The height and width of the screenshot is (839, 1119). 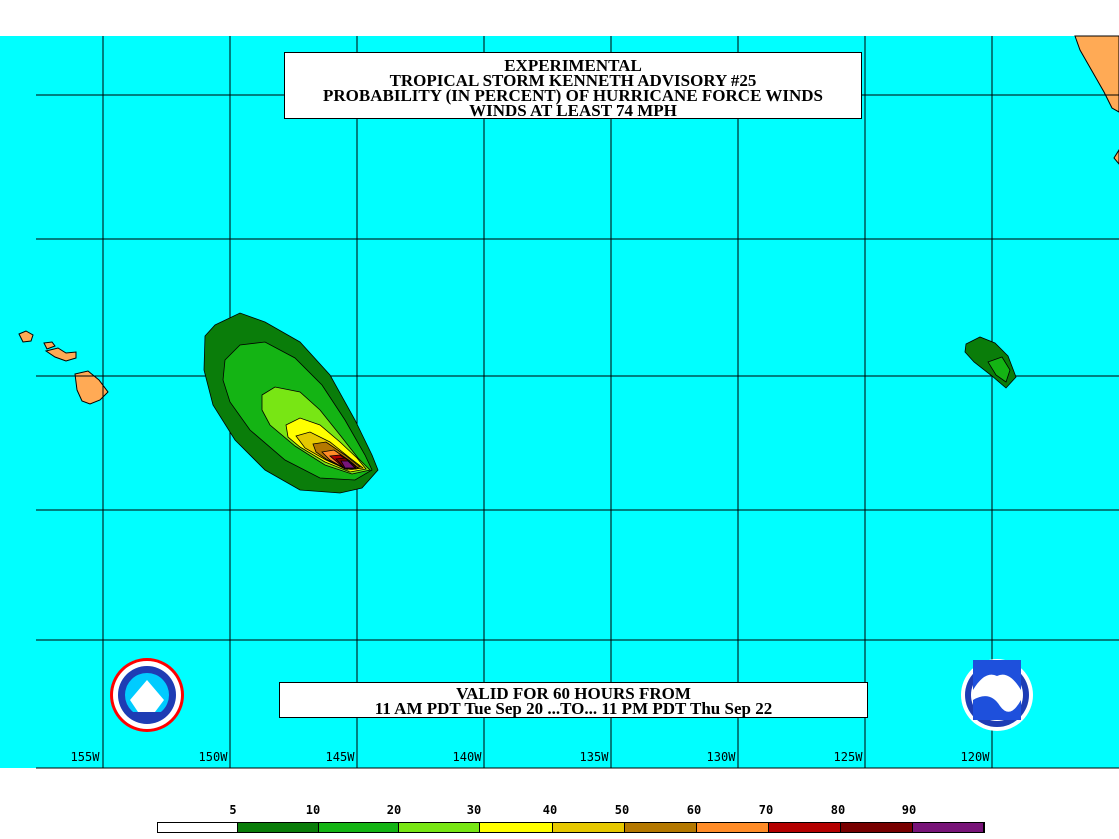 What do you see at coordinates (291, 403) in the screenshot?
I see `probability-contours` at bounding box center [291, 403].